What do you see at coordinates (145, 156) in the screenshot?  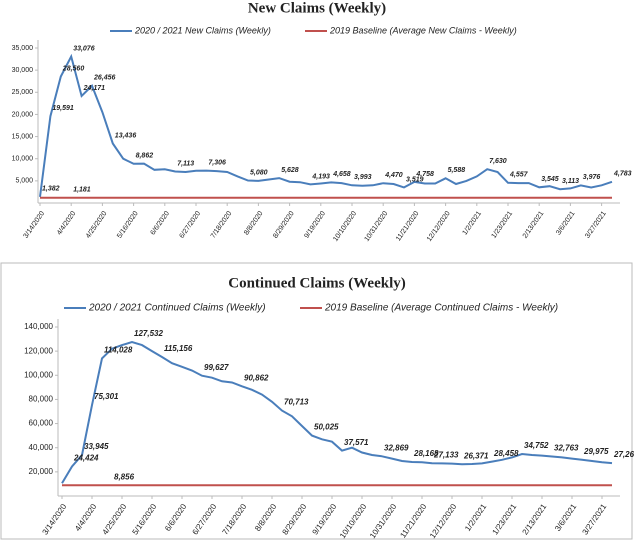 I see `data-label: 8,862` at bounding box center [145, 156].